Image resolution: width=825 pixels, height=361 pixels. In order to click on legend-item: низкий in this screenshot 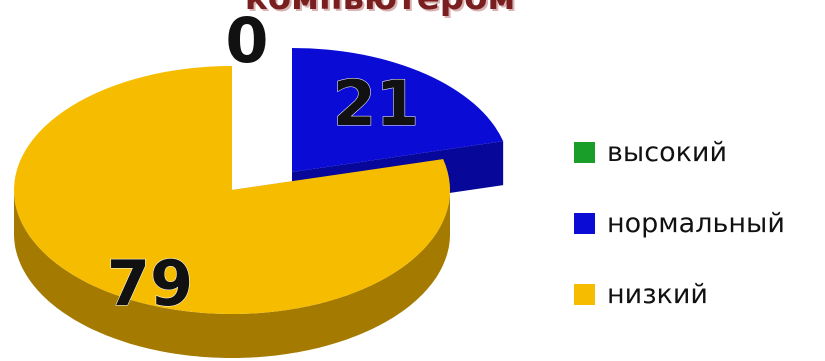, I will do `click(679, 294)`.